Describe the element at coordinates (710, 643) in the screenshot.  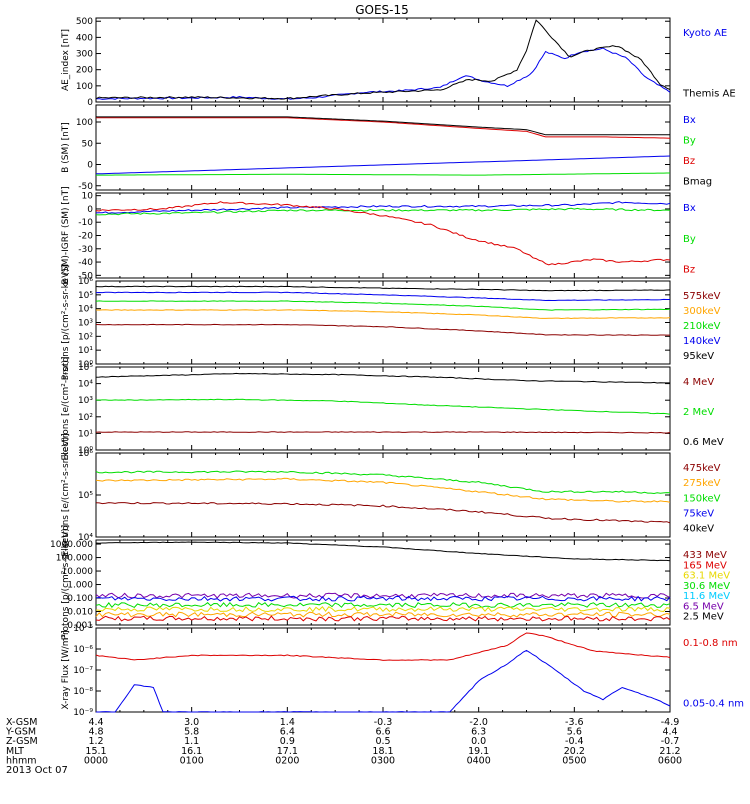
I see `legend-label: 0.1-0.8 nm` at that location.